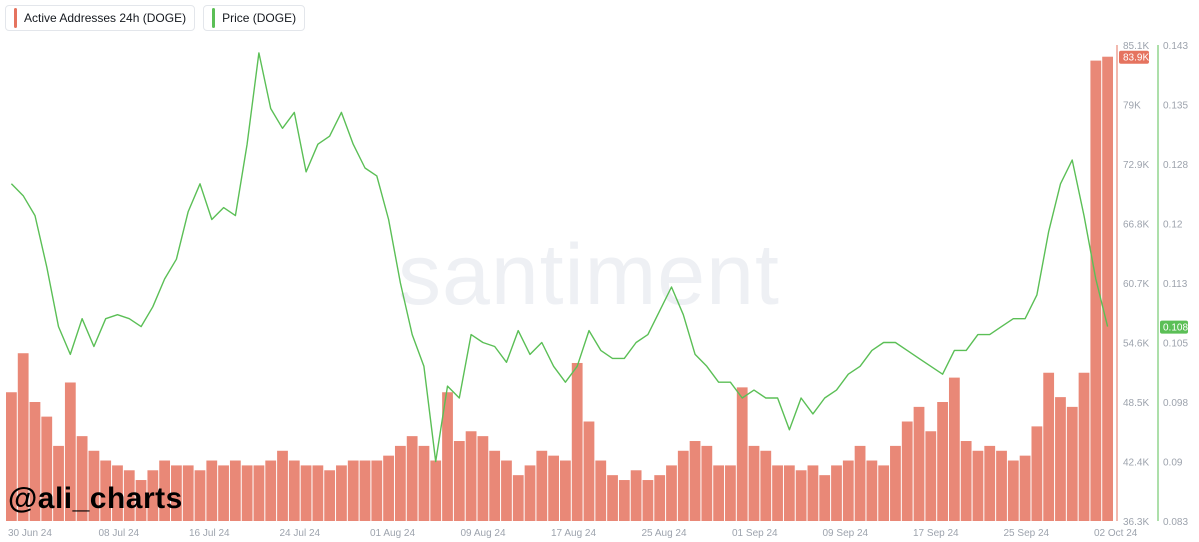 The height and width of the screenshot is (542, 1199). I want to click on legend-item-price: Price (DOGE), so click(254, 18).